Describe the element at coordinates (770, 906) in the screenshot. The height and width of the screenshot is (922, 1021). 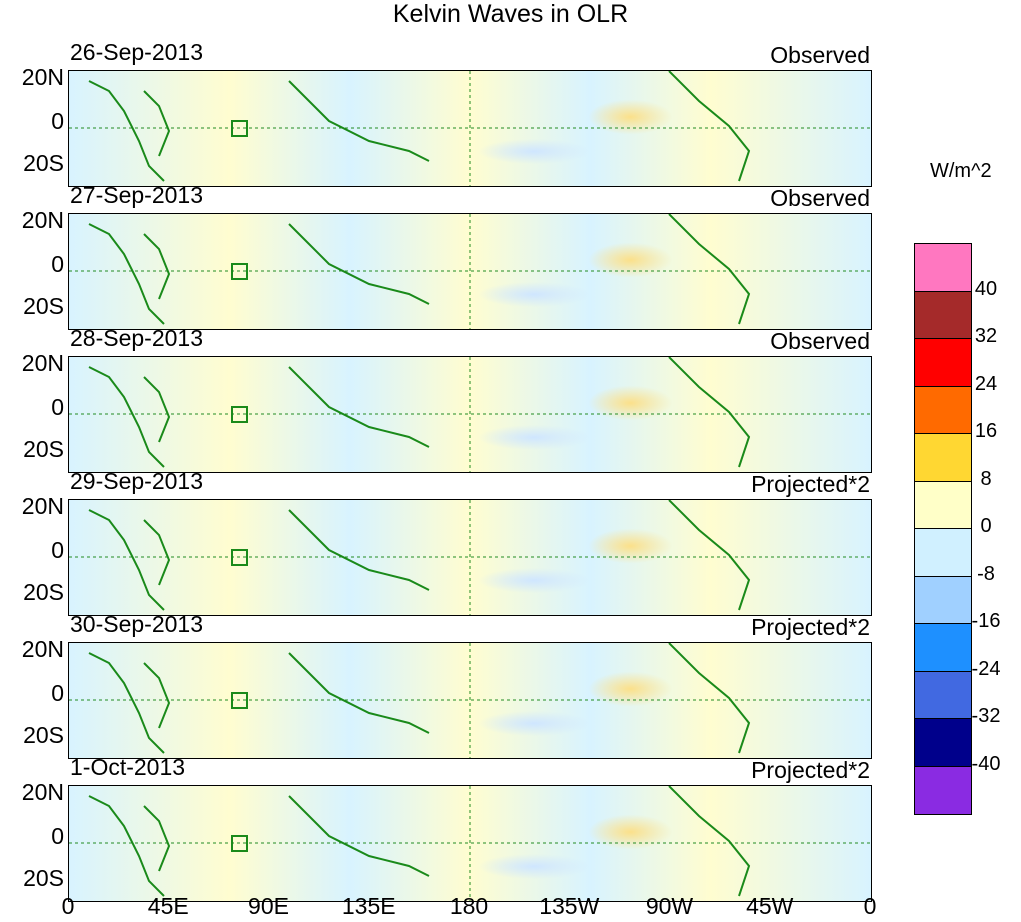
I see `x-tick-label: 45W` at that location.